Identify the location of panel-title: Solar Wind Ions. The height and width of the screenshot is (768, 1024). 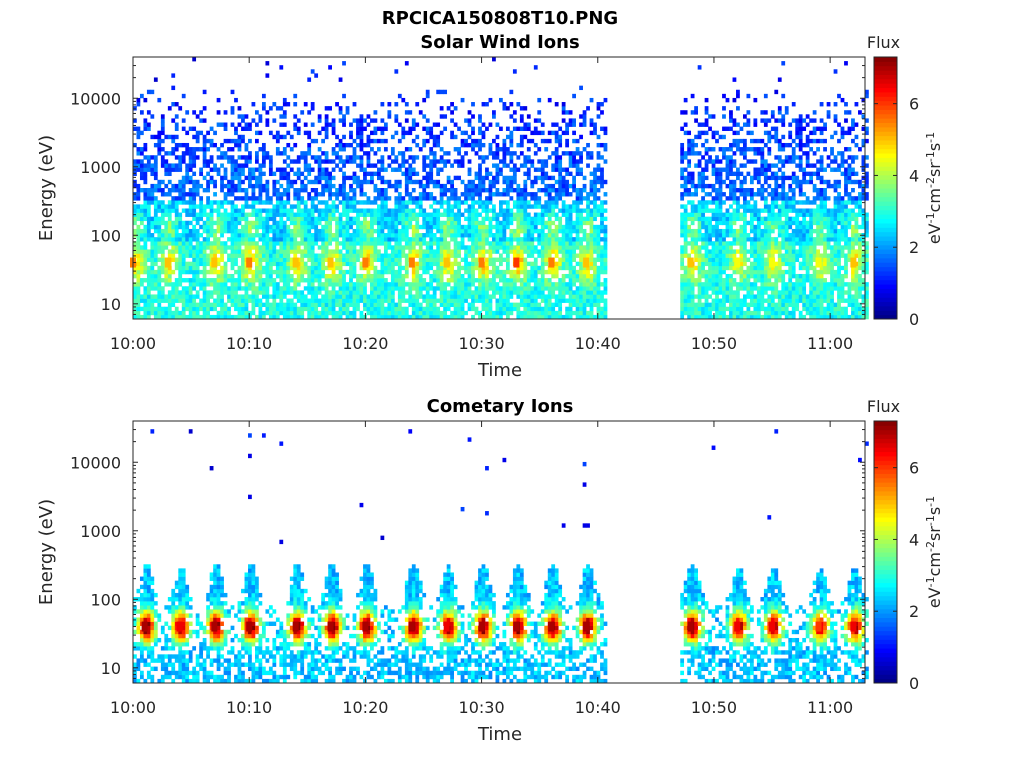
(499, 42).